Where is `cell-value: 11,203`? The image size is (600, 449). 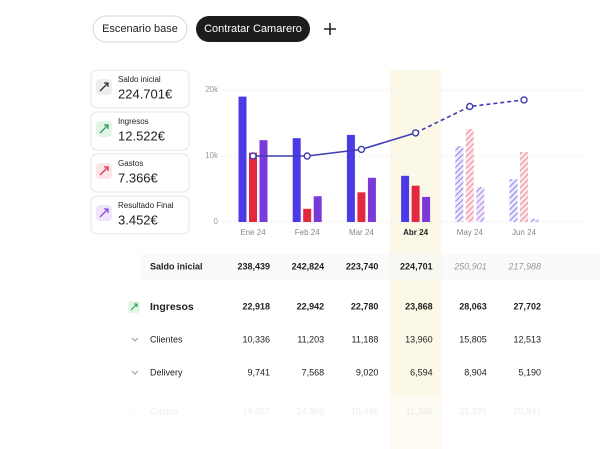
cell-value: 11,203 is located at coordinates (310, 339).